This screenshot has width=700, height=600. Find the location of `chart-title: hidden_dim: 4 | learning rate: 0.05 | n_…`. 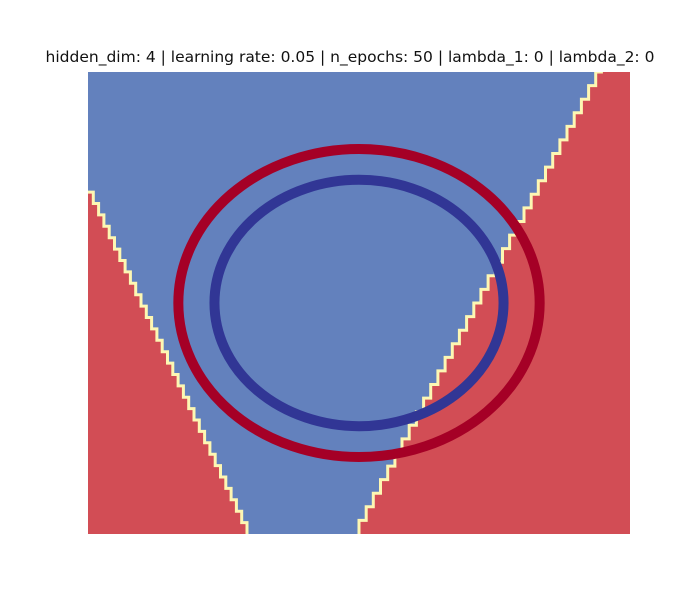

chart-title: hidden_dim: 4 | learning rate: 0.05 | n_… is located at coordinates (350, 57).